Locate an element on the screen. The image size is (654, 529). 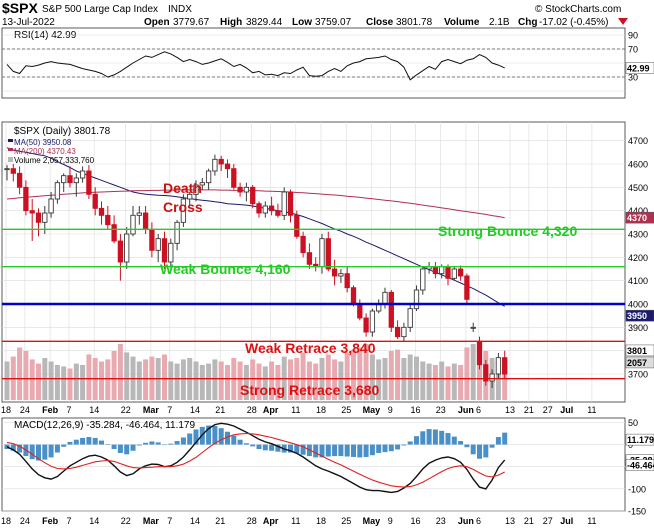
macd-legend: MACD(12,26,9) -35.284, -46.464, 11.179 is located at coordinates (104, 425).